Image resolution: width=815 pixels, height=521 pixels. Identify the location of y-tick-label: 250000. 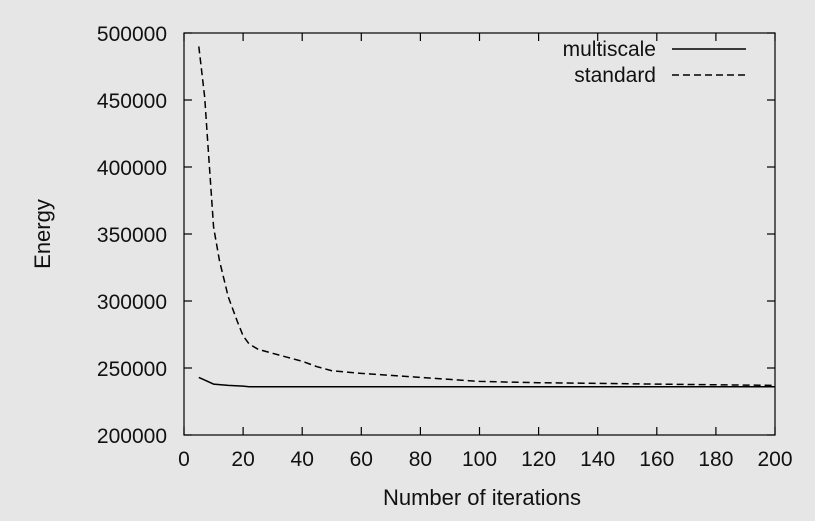
(132, 369).